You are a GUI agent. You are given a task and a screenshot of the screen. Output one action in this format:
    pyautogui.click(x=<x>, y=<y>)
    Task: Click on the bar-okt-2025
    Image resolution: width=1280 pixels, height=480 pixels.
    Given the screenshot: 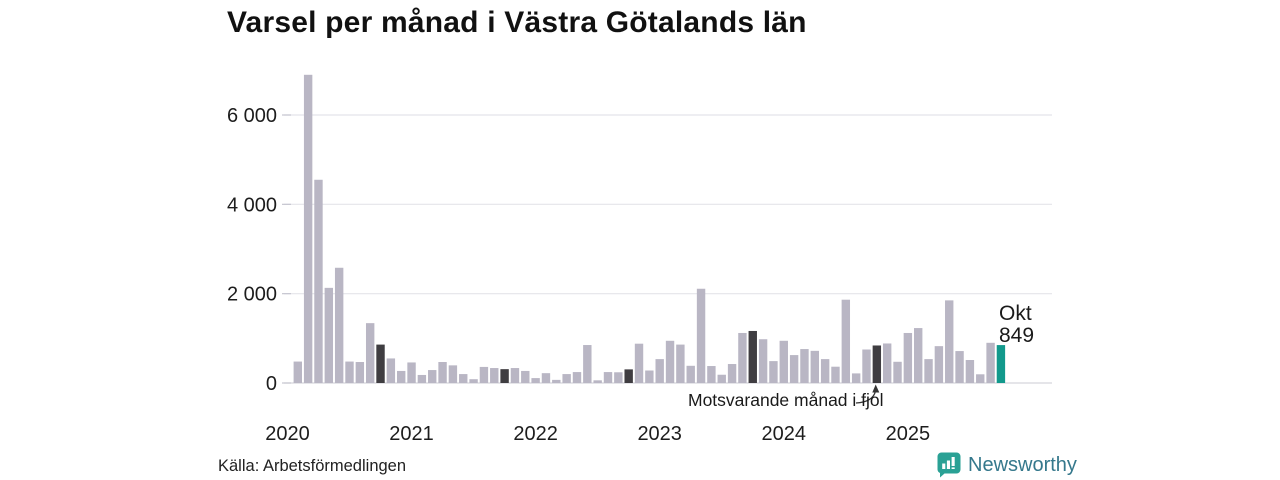 What is the action you would take?
    pyautogui.click(x=1001, y=364)
    